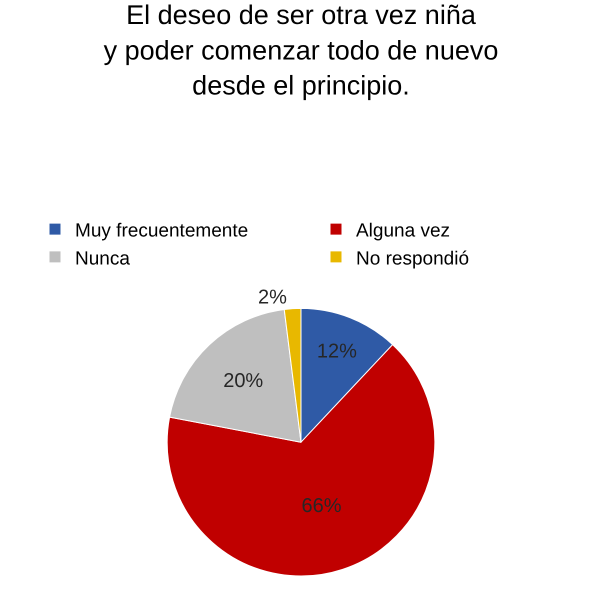 The width and height of the screenshot is (602, 606). Describe the element at coordinates (413, 259) in the screenshot. I see `legend-label: No respondió` at that location.